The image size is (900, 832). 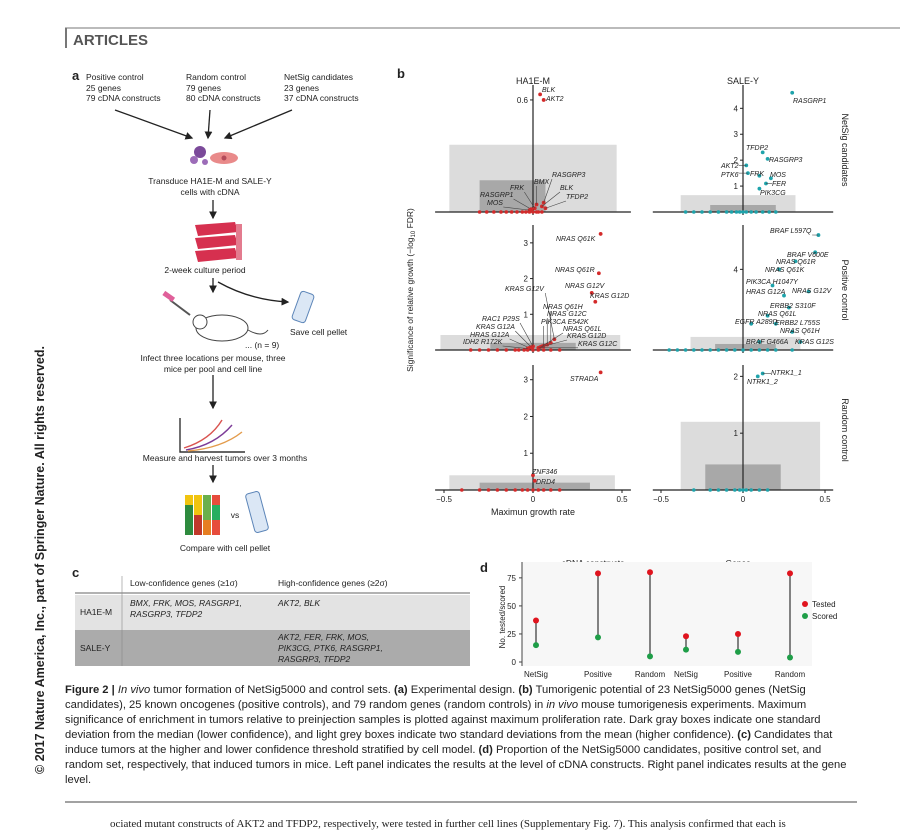 I want to click on gene-list: AKT2, BLK, so click(x=298, y=603).